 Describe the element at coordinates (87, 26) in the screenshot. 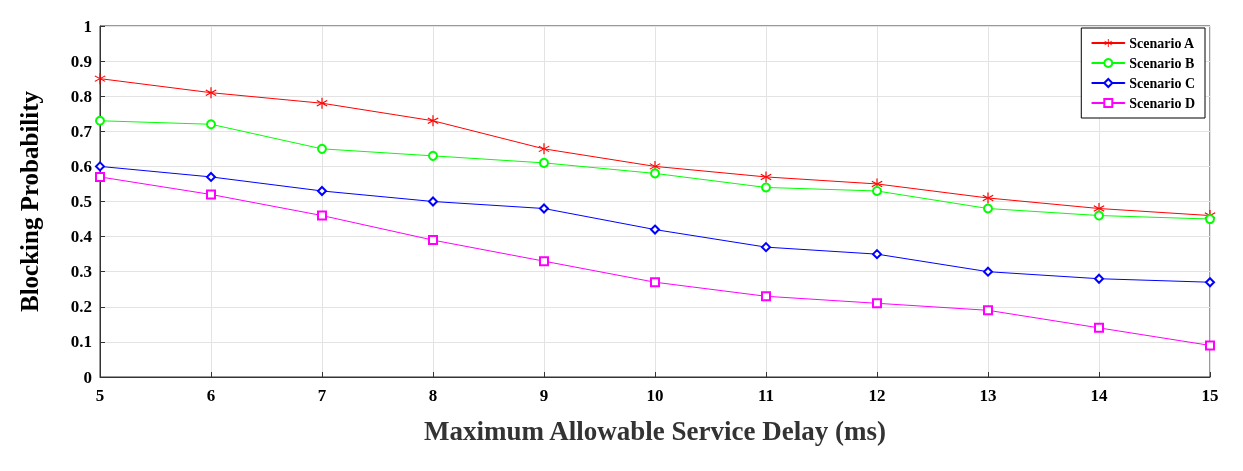

I see `y-tick-label: 1` at that location.